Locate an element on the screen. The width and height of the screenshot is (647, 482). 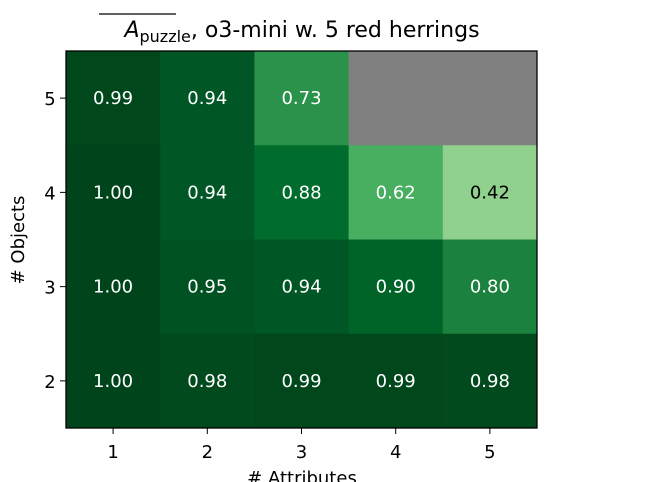
cell-value-label: 0.42 is located at coordinates (490, 192).